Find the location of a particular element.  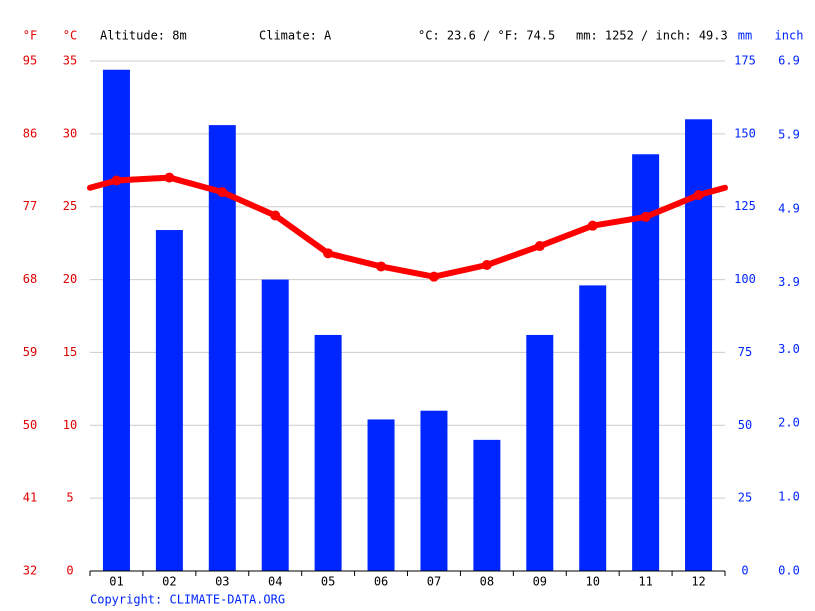

axis-unit-label: mm is located at coordinates (745, 36).